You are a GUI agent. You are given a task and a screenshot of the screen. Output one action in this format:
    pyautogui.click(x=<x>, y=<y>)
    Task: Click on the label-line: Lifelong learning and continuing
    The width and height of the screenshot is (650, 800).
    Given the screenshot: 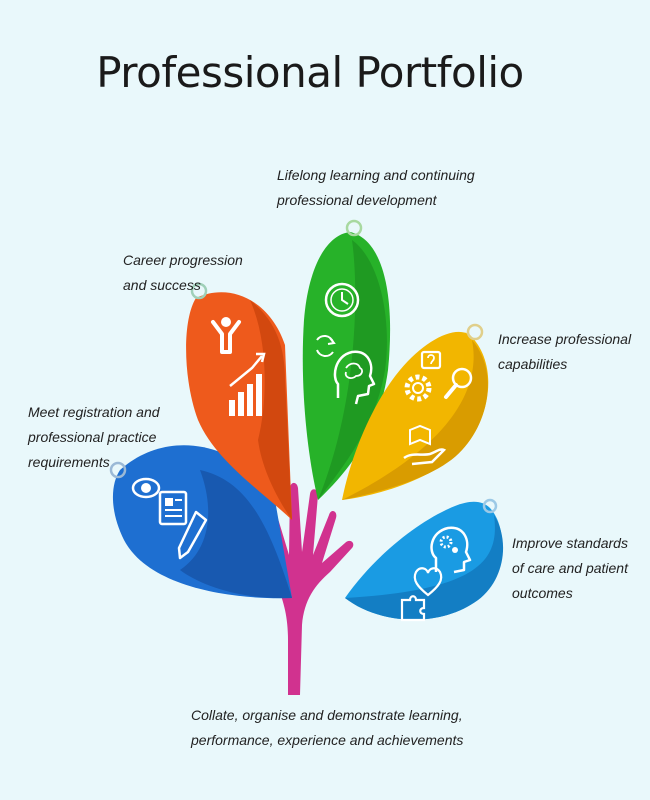 What is the action you would take?
    pyautogui.click(x=376, y=175)
    